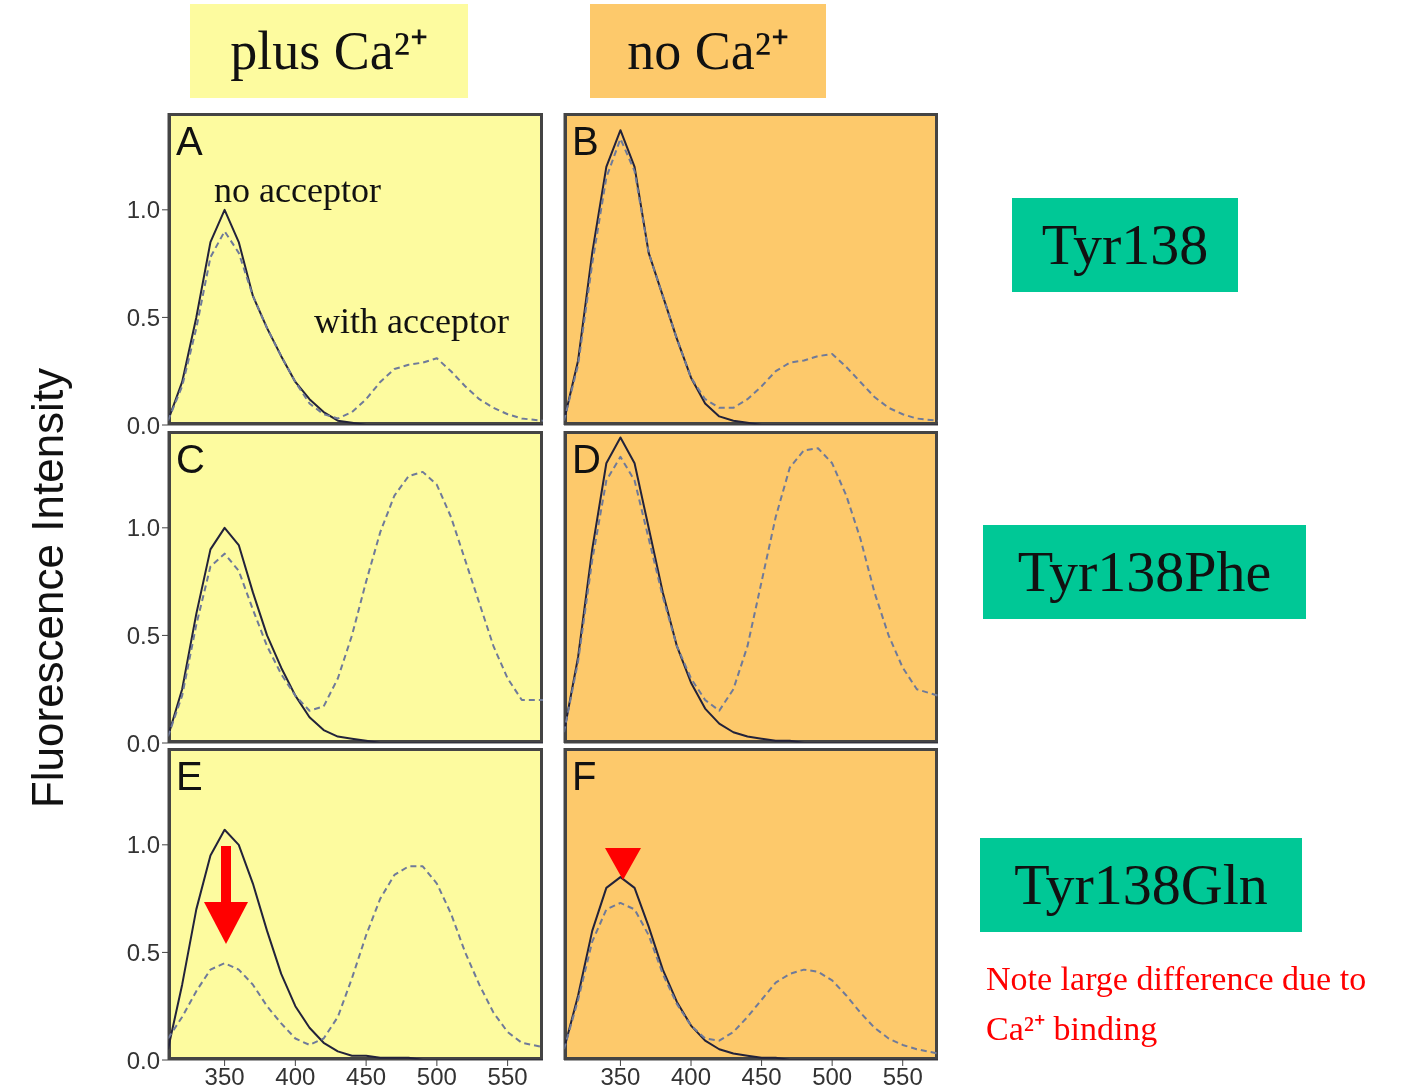  I want to click on text: Tyr138Phe, so click(1144, 572).